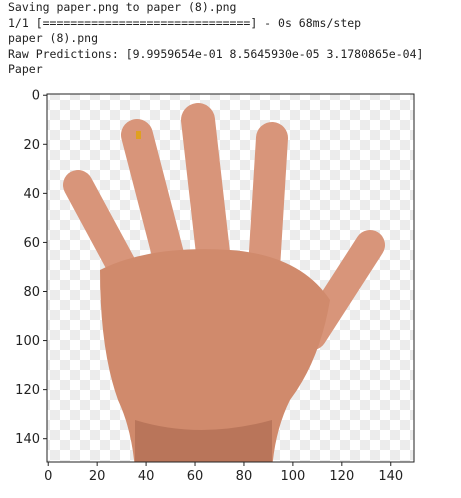 This screenshot has height=498, width=461. What do you see at coordinates (31, 145) in the screenshot?
I see `y-tick-label: 20` at bounding box center [31, 145].